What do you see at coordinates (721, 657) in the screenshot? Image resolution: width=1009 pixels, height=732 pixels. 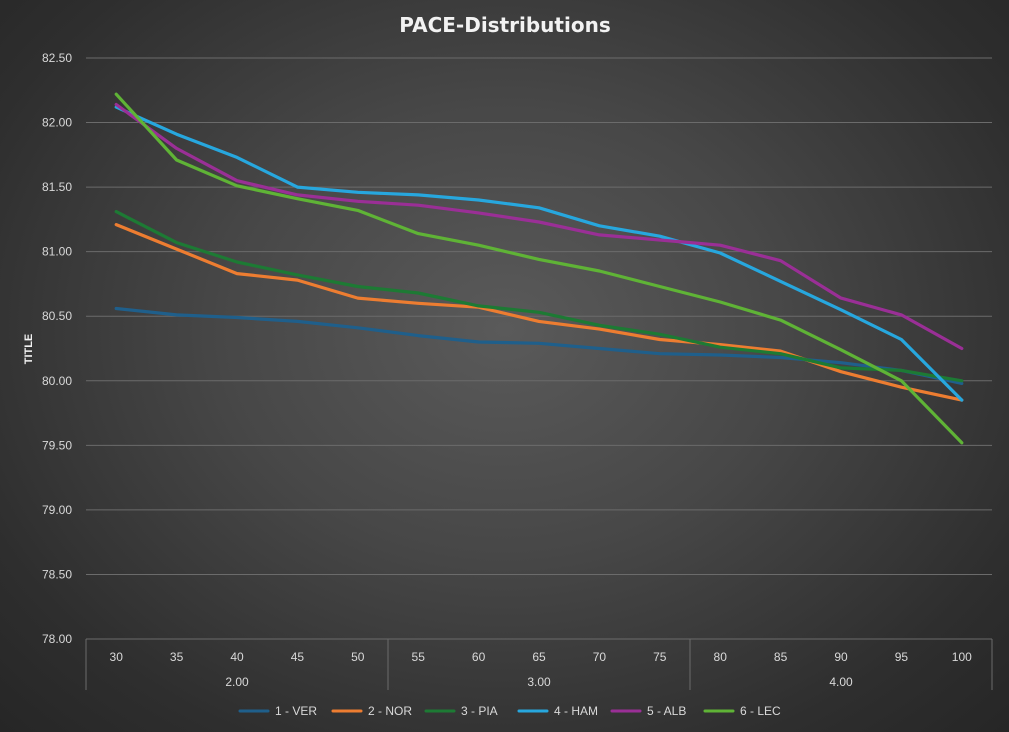 I see `x-tick-label: 80` at bounding box center [721, 657].